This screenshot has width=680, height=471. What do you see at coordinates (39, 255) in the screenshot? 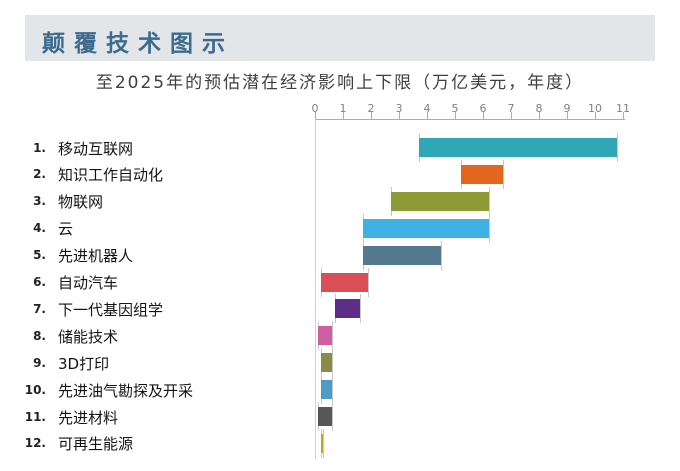
I see `item-rank: 5.` at bounding box center [39, 255].